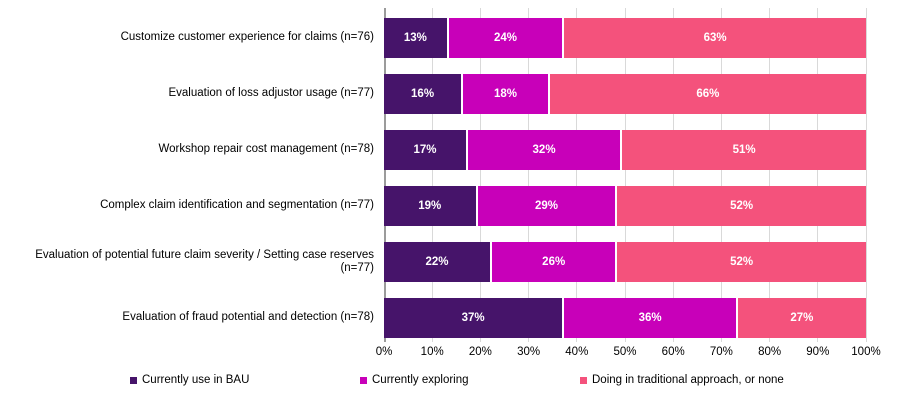 This screenshot has height=407, width=900. I want to click on bar-segment: 66%, so click(706, 94).